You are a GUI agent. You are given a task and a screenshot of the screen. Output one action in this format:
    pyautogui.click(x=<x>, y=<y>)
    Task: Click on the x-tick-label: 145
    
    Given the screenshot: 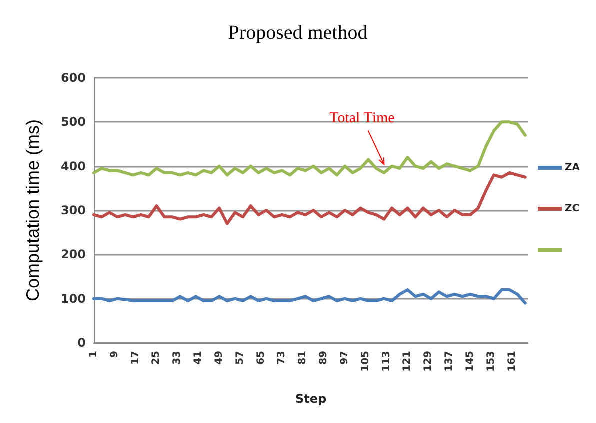 What is the action you would take?
    pyautogui.click(x=470, y=361)
    